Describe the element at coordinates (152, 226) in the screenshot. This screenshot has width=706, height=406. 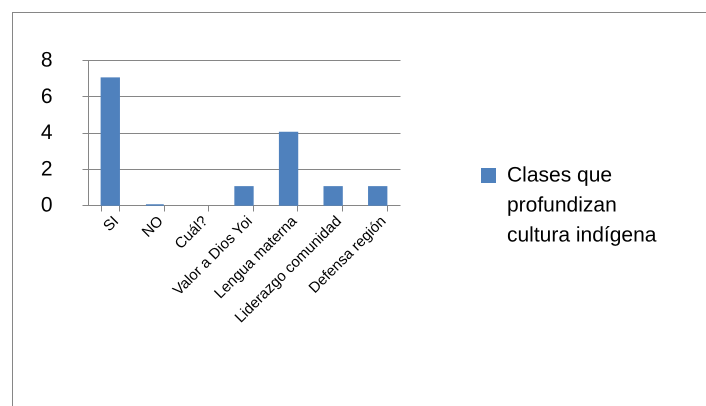
I see `x-tick-label: NO` at that location.